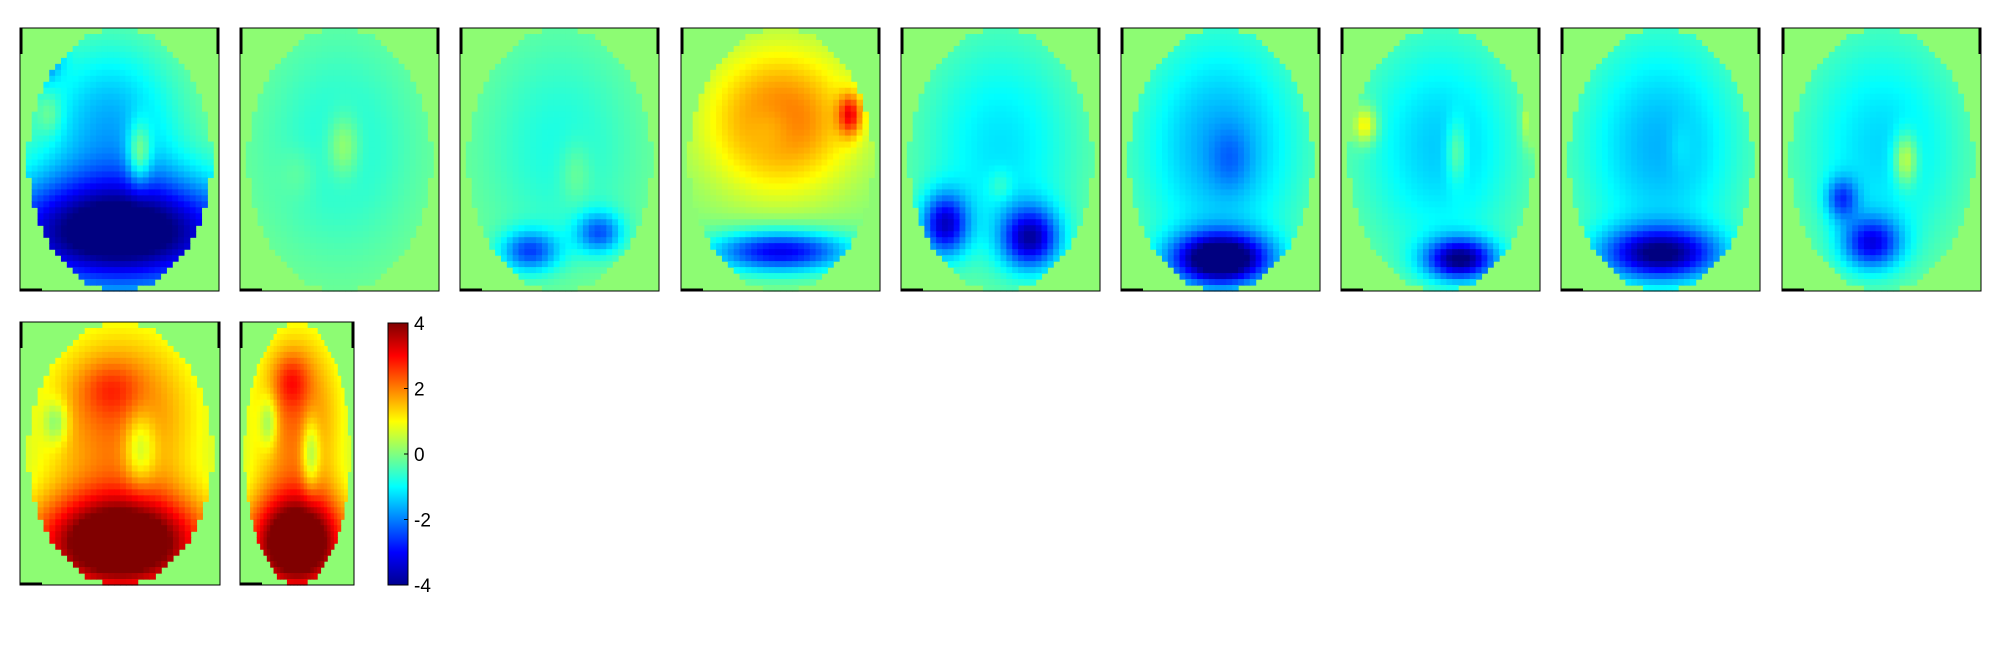 The width and height of the screenshot is (2002, 656). I want to click on panel-frame, so click(339, 159).